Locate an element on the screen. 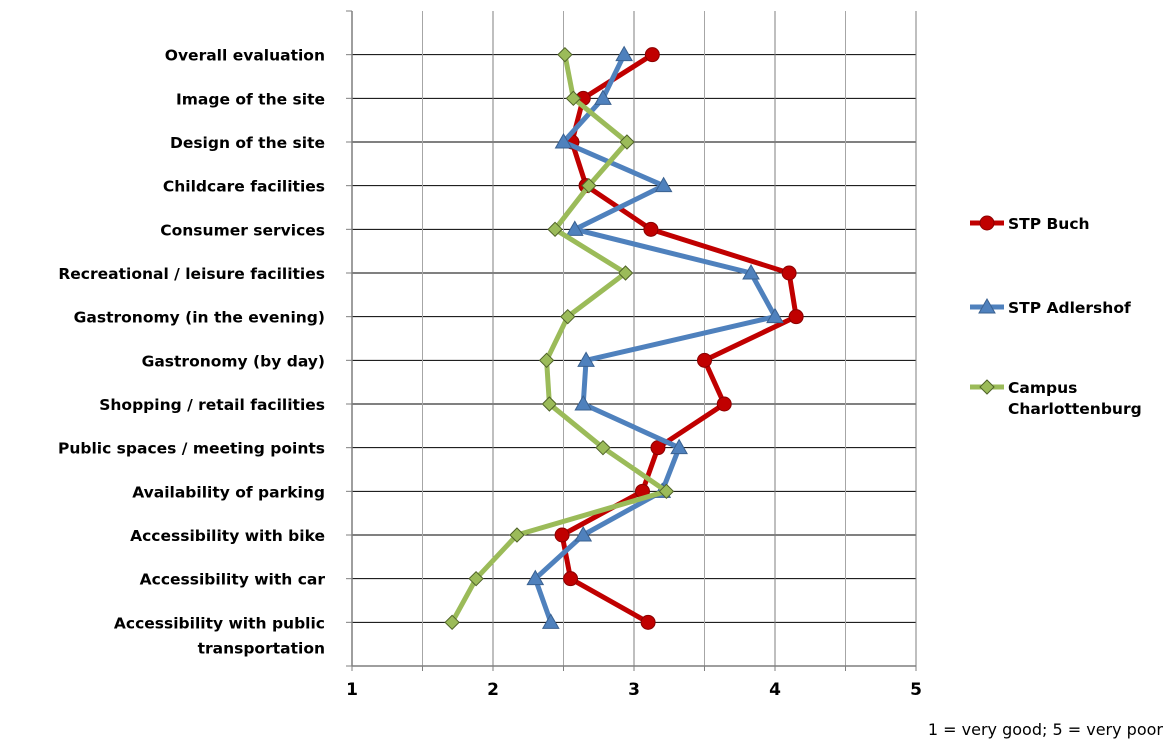 The image size is (1169, 745). category-label: Shopping / retail facilities is located at coordinates (212, 405).